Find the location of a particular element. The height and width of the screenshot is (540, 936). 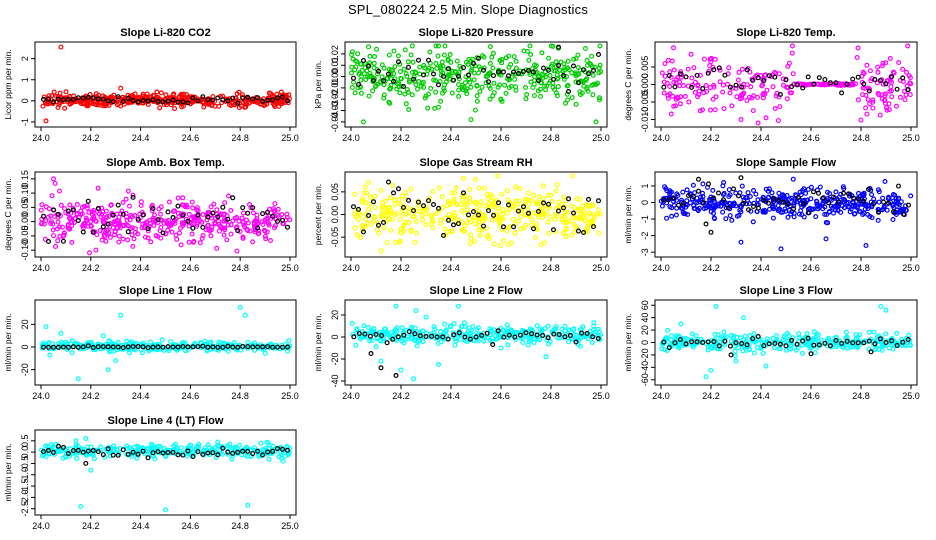

y-tick-label: 0.10 is located at coordinates (25, 193).